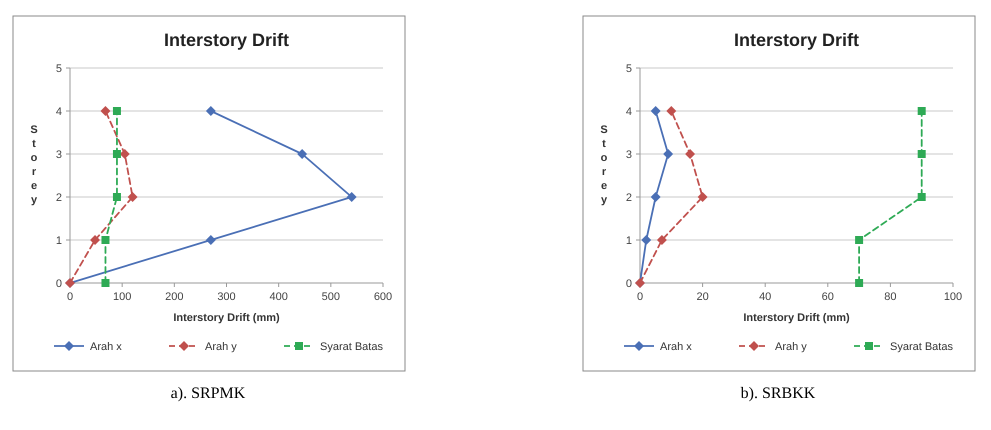 This screenshot has width=991, height=430. Describe the element at coordinates (828, 297) in the screenshot. I see `x-tick-label: 60` at that location.